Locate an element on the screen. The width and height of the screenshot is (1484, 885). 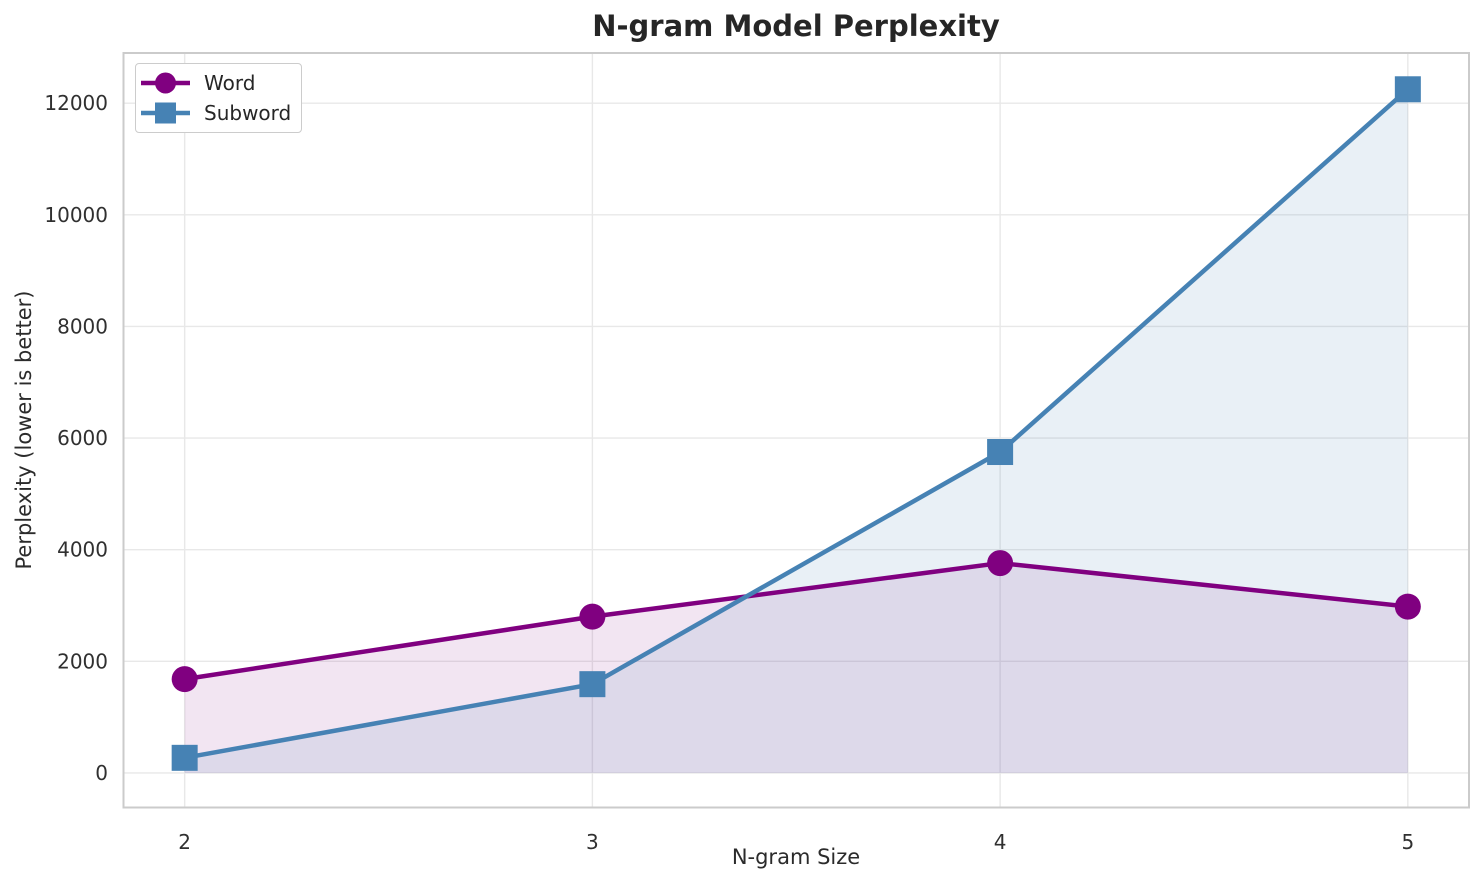
y-tick-label: 8000 is located at coordinates (82, 326).